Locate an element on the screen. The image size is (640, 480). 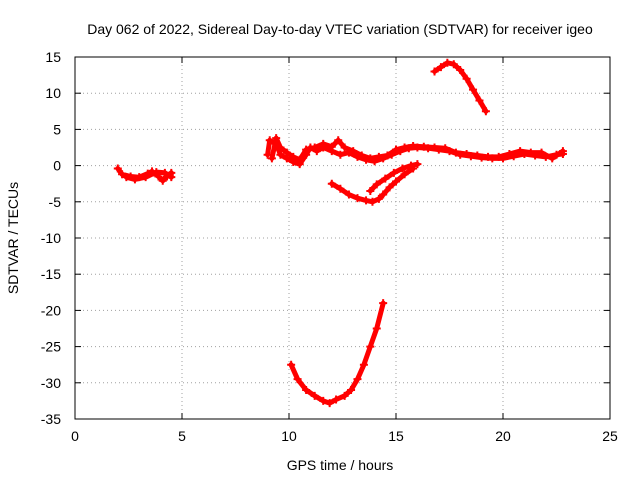
series-arc-2-upper is located at coordinates (417, 149).